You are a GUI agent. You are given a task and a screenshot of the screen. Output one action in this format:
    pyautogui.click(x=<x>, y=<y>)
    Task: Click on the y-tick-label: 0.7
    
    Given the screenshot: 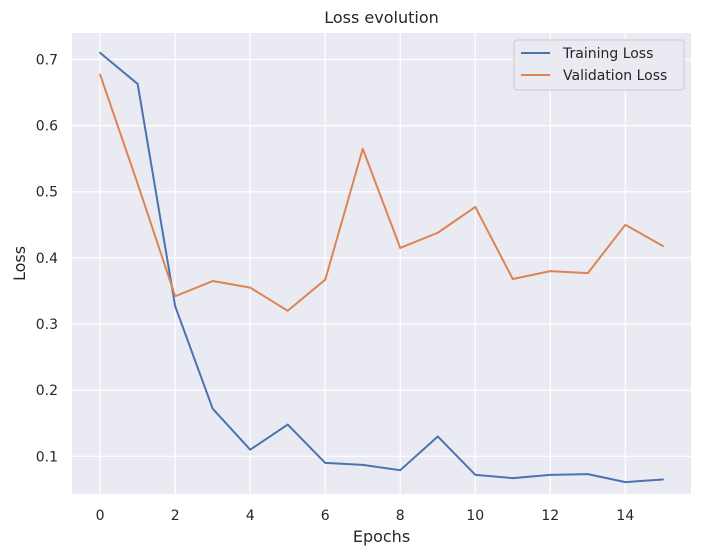 What is the action you would take?
    pyautogui.click(x=47, y=60)
    